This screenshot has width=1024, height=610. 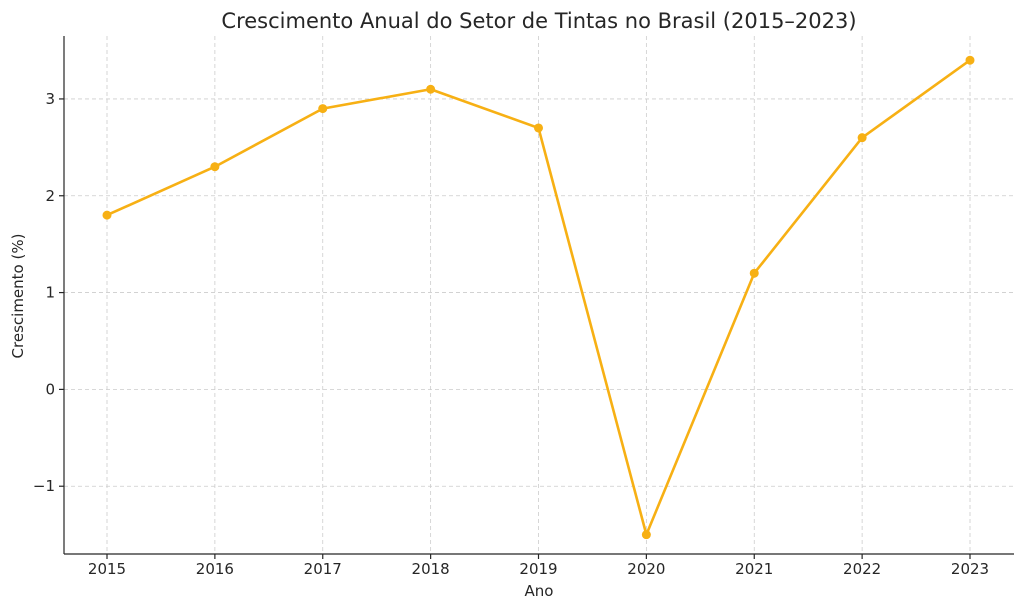 I want to click on y-tick-label: 0, so click(x=50, y=389).